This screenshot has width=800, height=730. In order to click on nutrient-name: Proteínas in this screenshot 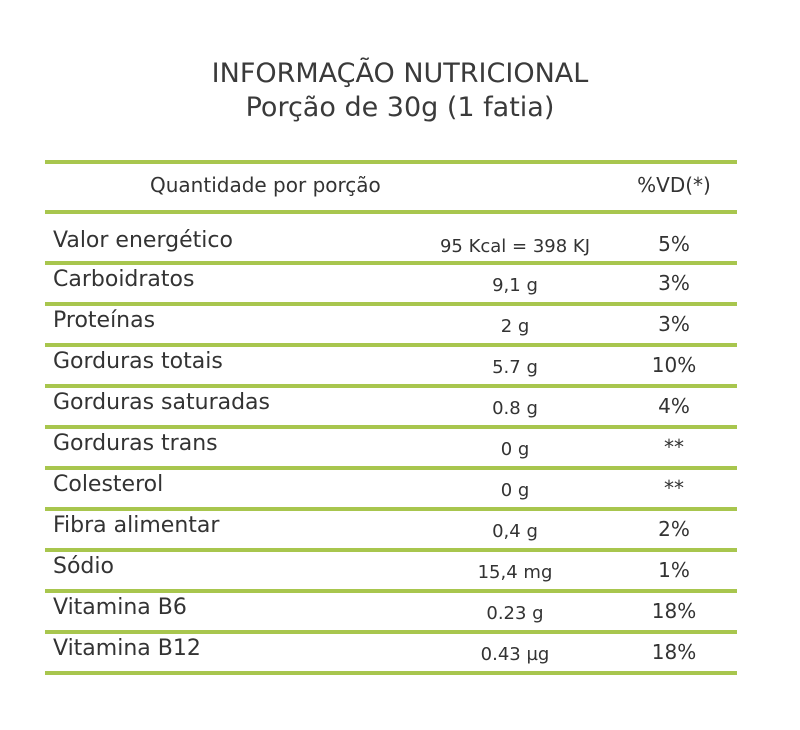, I will do `click(104, 320)`.